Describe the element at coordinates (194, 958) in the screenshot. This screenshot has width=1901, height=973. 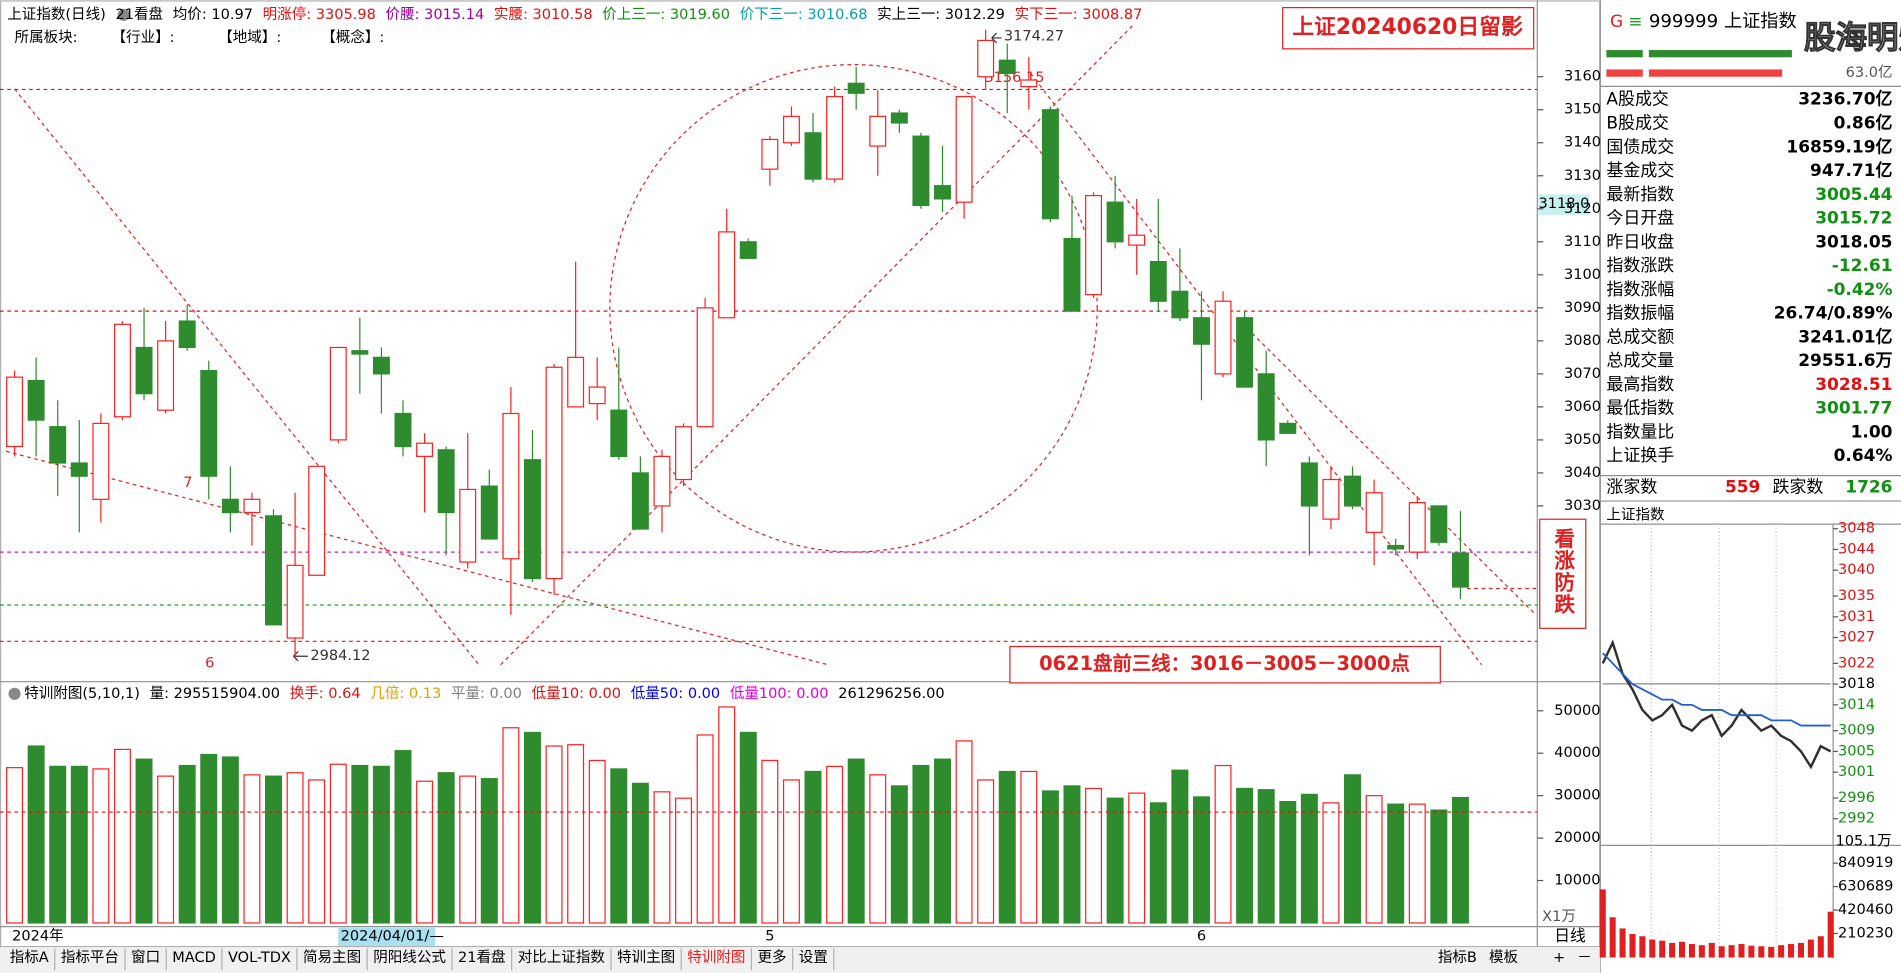
I see `toolbar-tab: MACD` at that location.